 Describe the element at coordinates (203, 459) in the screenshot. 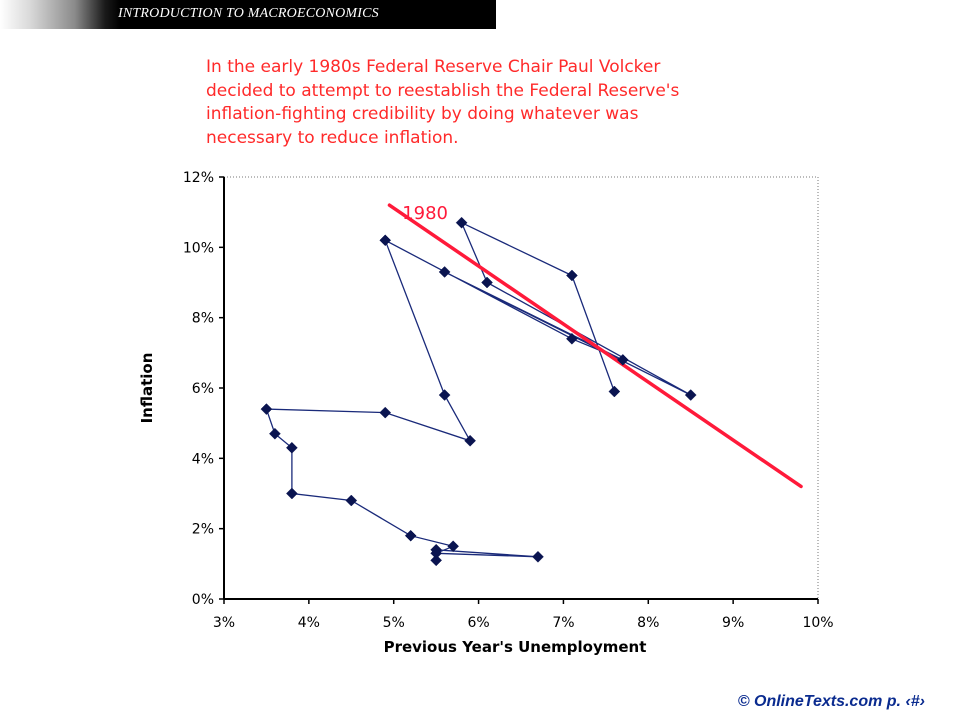

I see `y-tick-label: 4%` at that location.